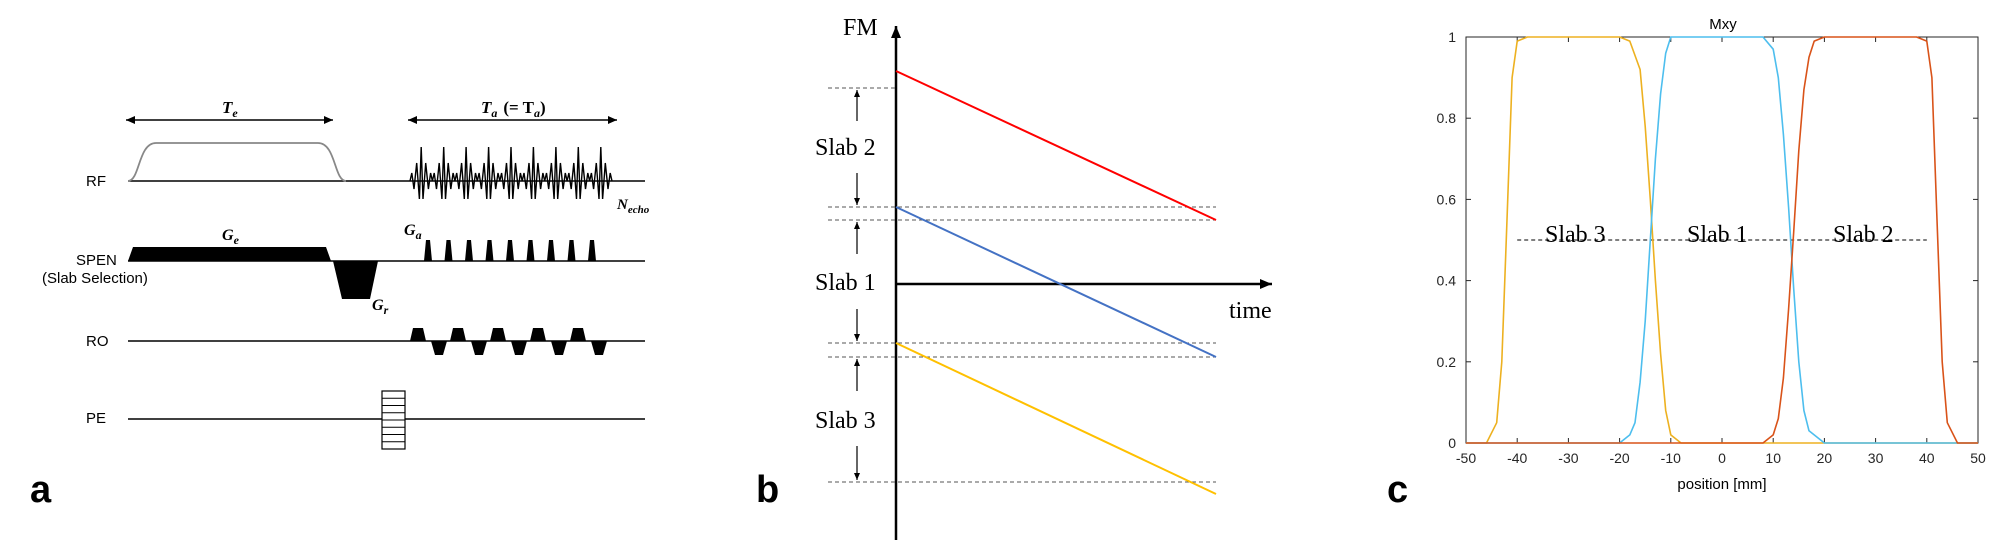 This screenshot has height=548, width=2000. I want to click on ro-gradient-train, so click(511, 341).